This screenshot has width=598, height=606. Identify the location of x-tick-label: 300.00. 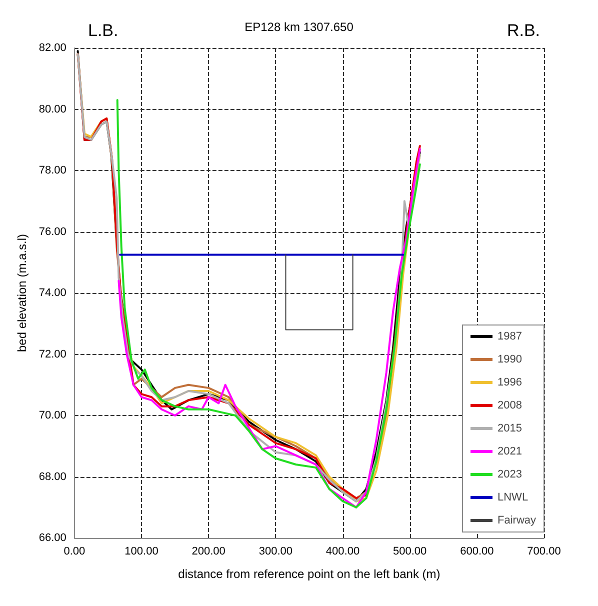
(275, 552).